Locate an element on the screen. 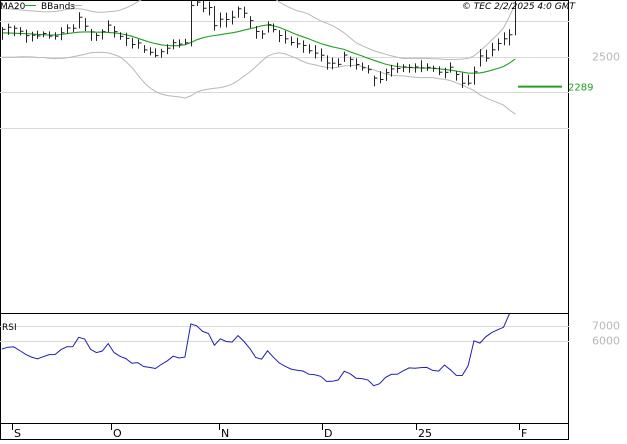 The width and height of the screenshot is (627, 444). ma20-line-group is located at coordinates (259, 49).